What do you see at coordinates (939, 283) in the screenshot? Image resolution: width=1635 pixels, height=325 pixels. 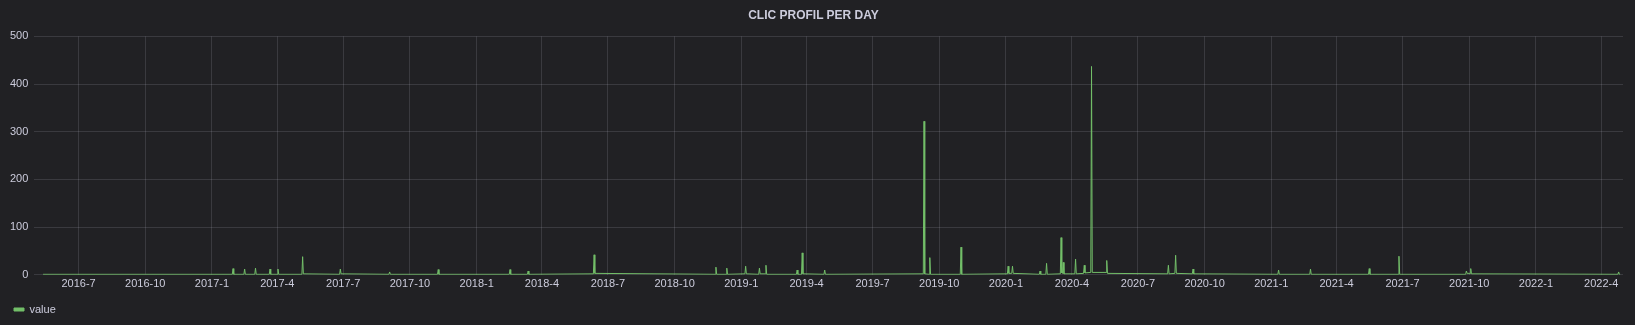 I see `x-tick-label: 2019-10` at bounding box center [939, 283].